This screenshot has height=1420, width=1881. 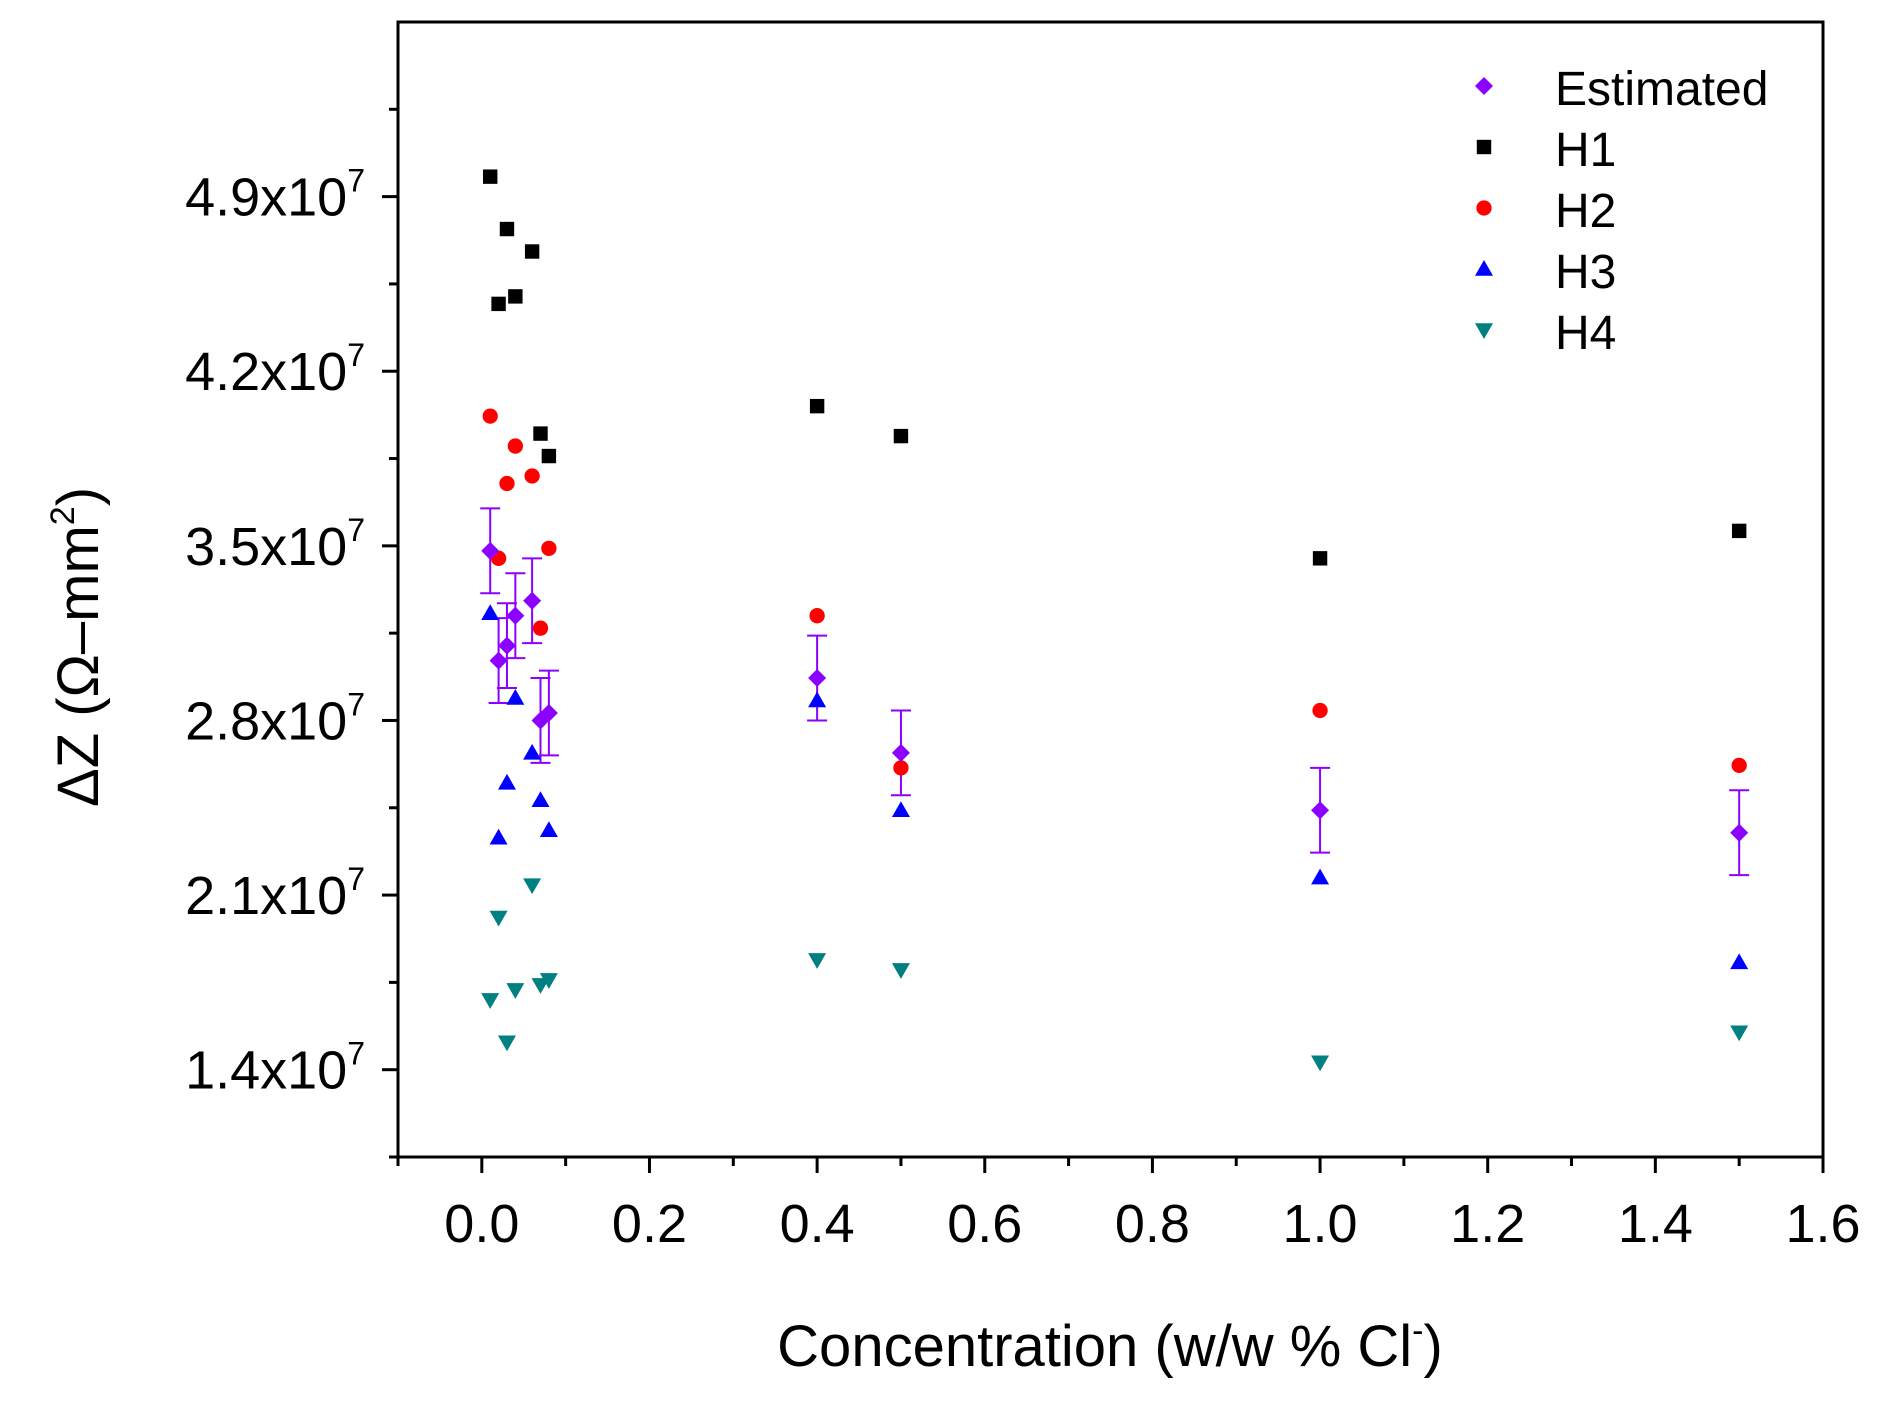 I want to click on x-tick-label: 0.2, so click(x=649, y=1224).